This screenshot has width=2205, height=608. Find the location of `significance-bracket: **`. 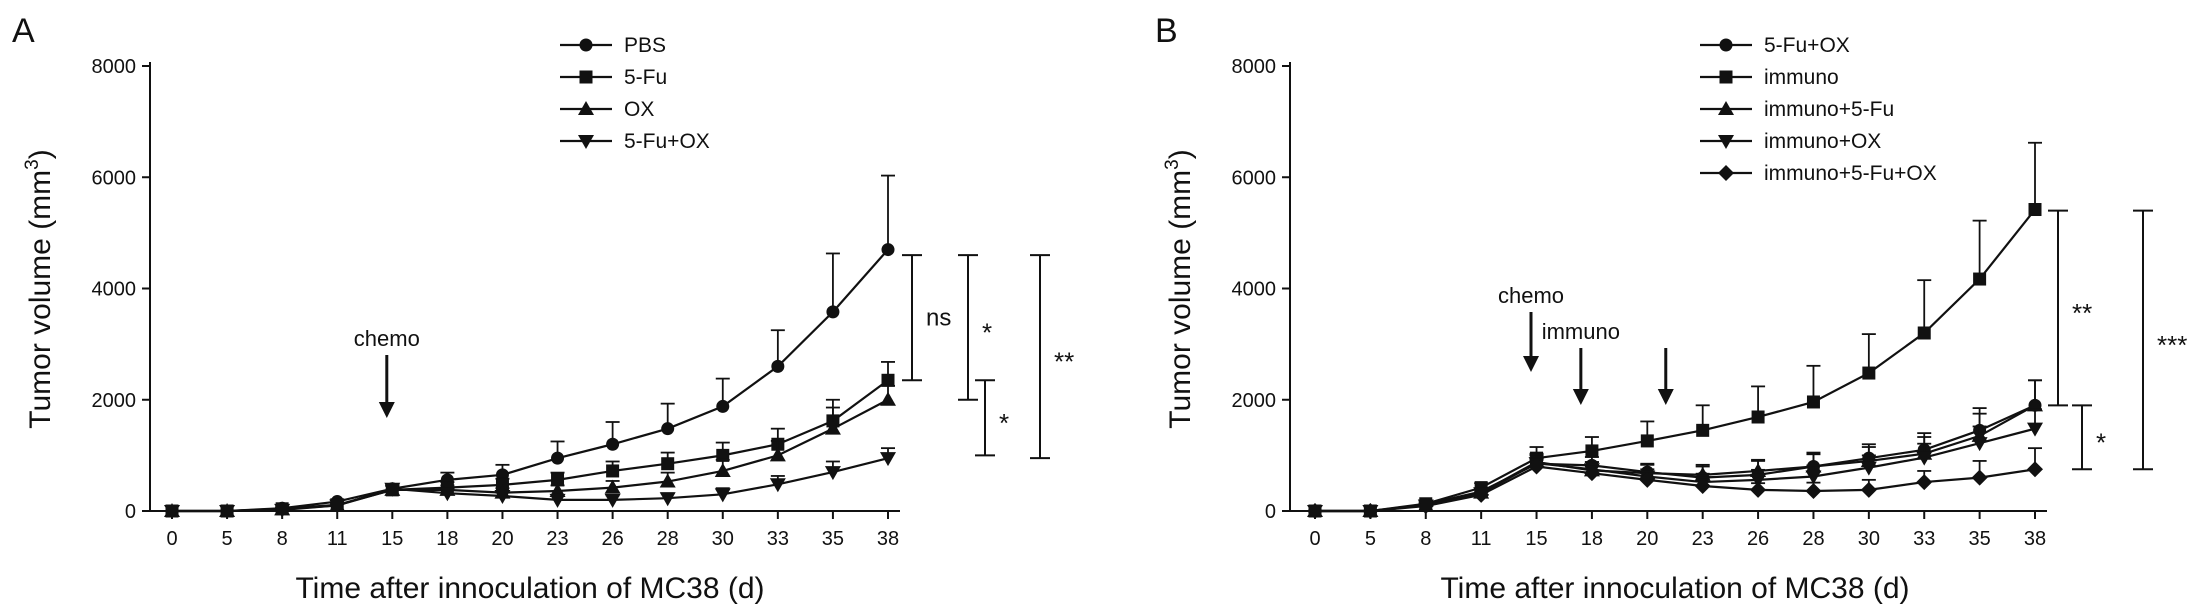

significance-bracket: ** is located at coordinates (2070, 308).